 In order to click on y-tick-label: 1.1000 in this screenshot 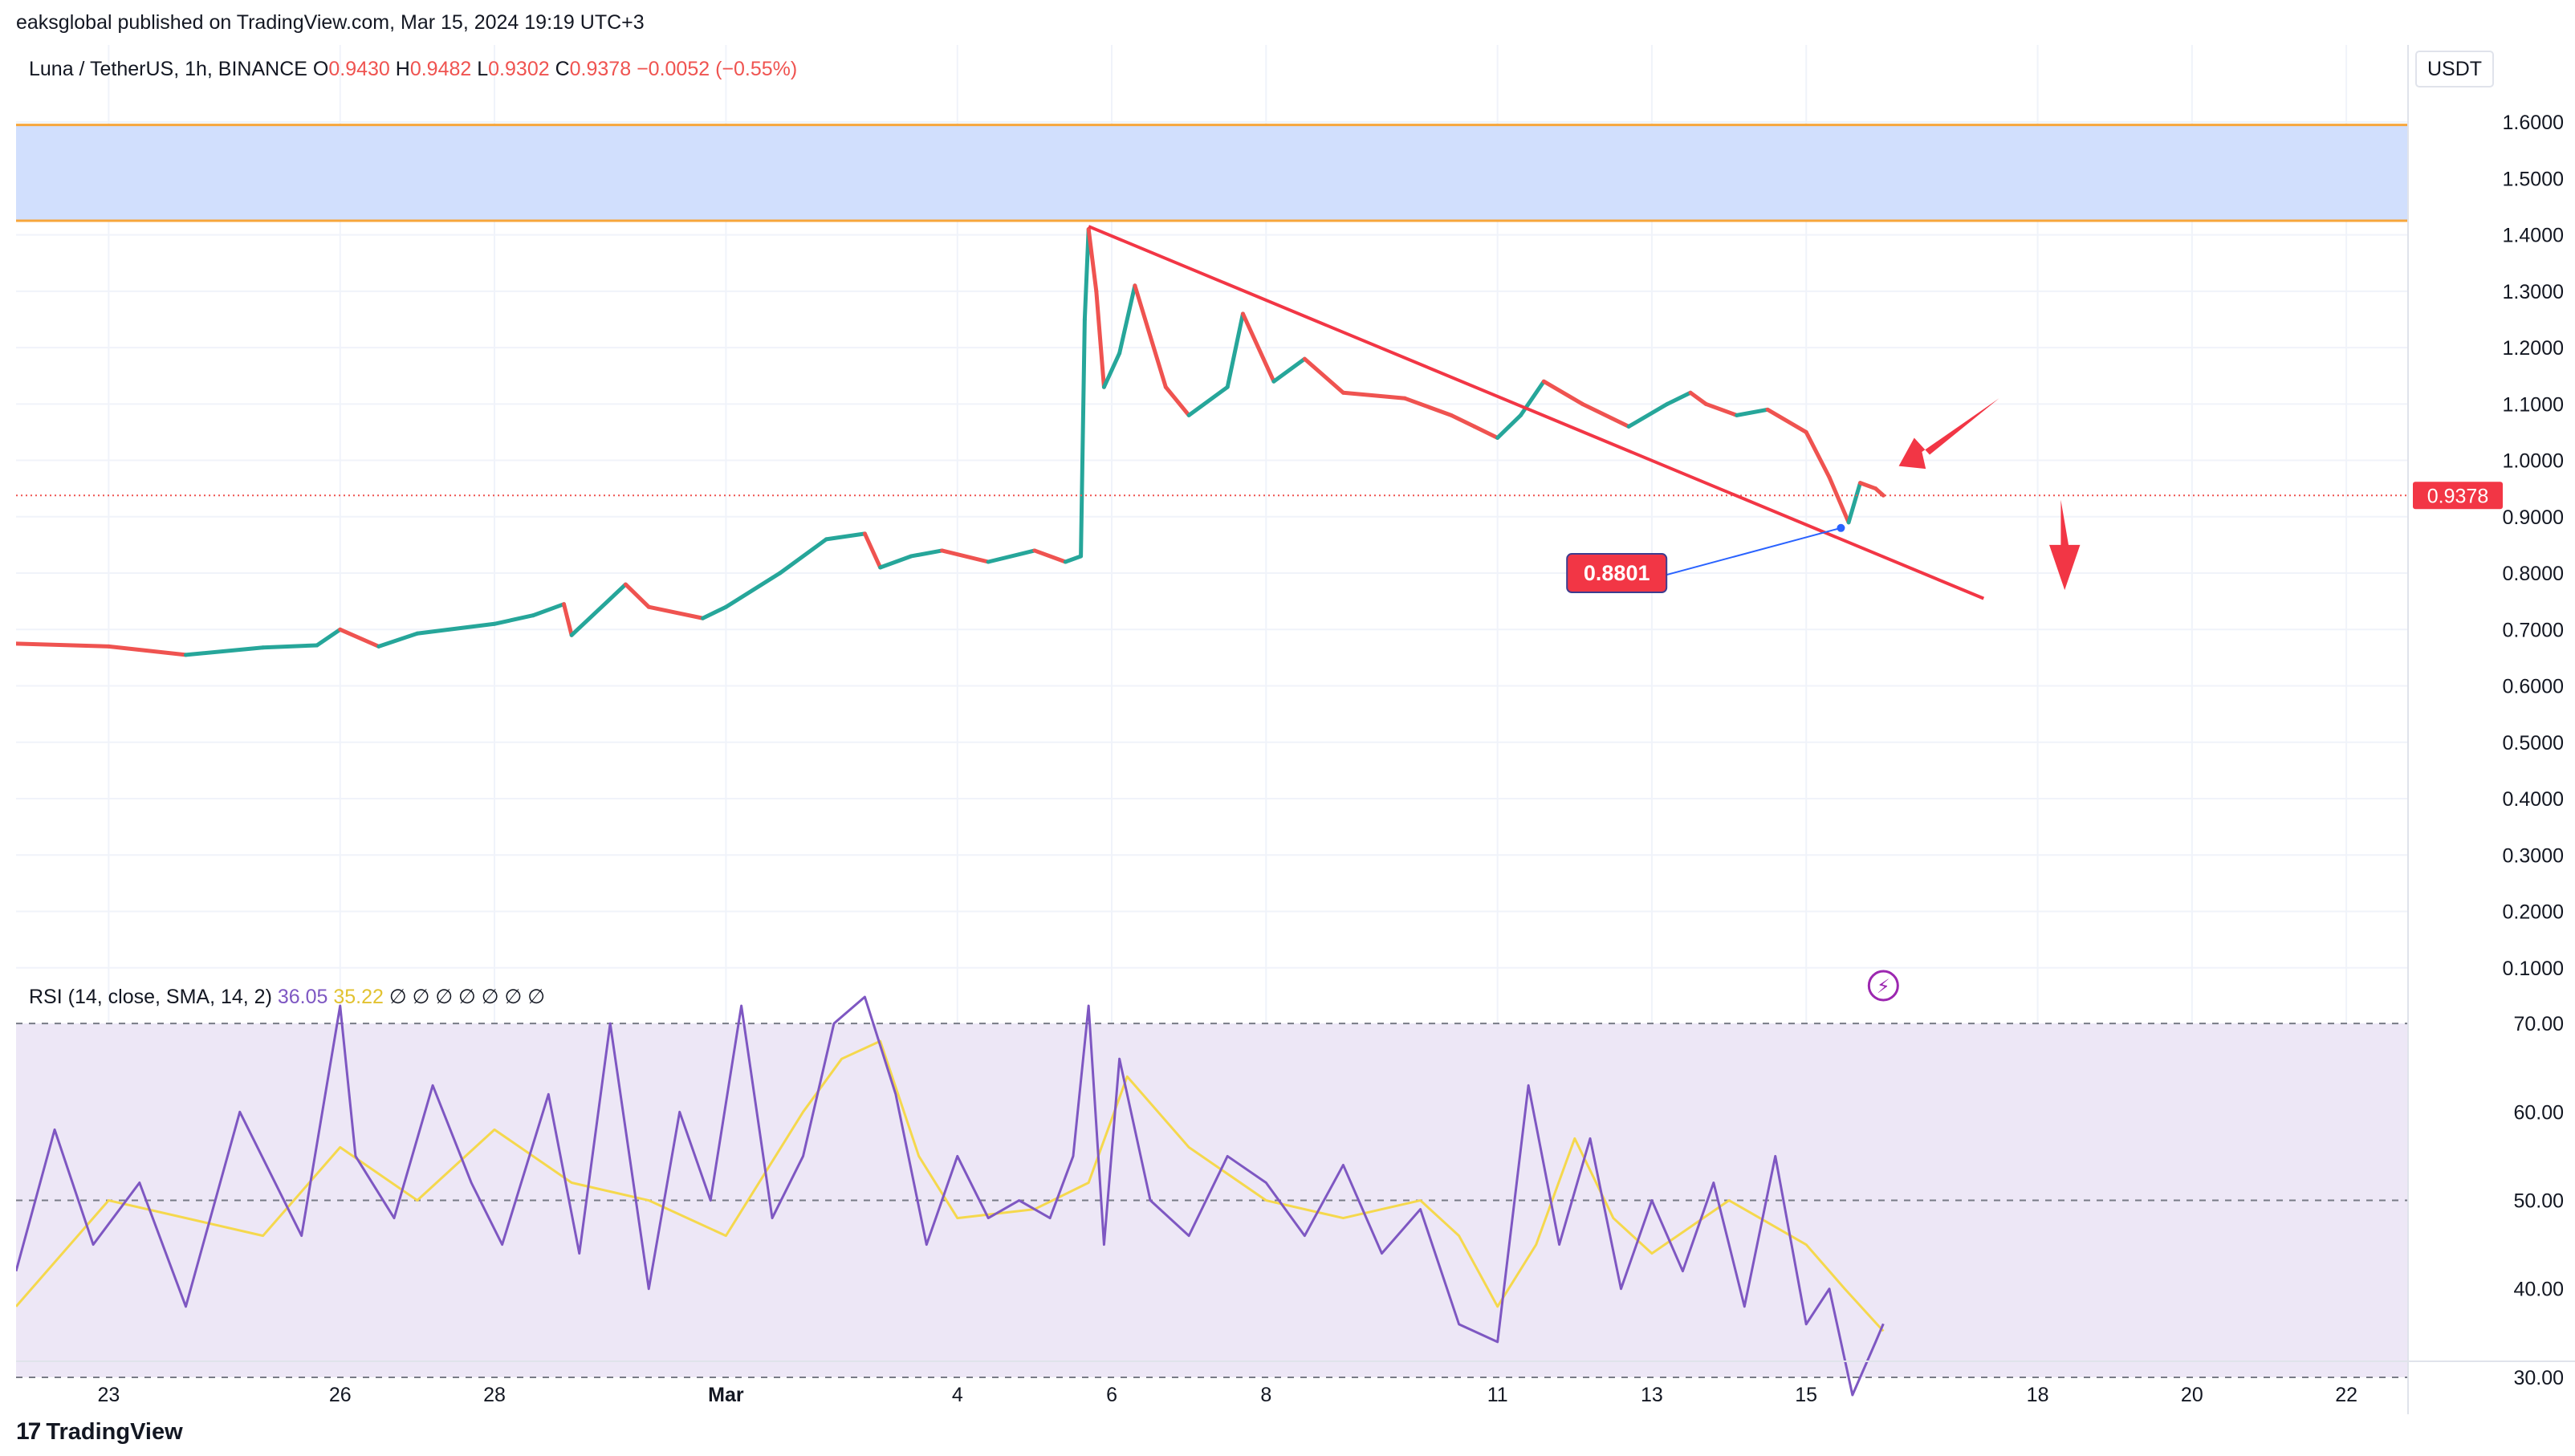, I will do `click(2533, 404)`.